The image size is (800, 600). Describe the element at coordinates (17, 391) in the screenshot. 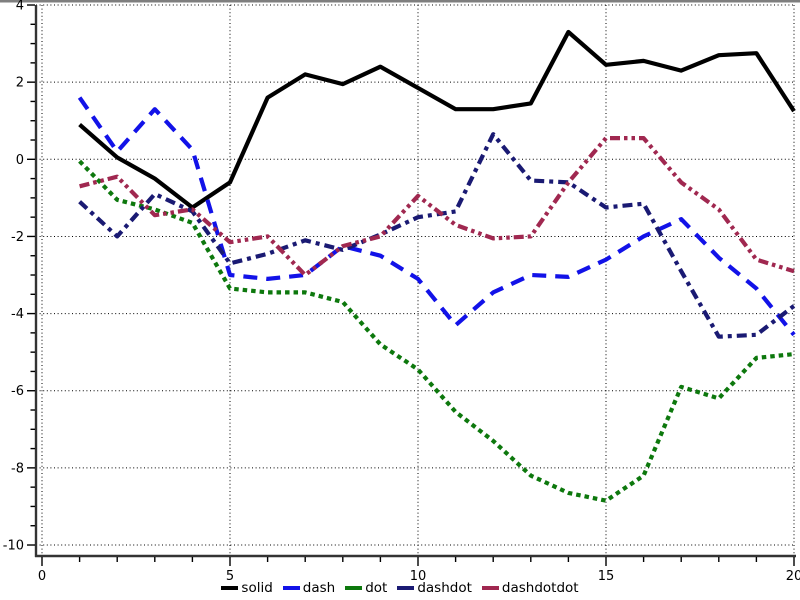

I see `y-tick-label: -6` at that location.